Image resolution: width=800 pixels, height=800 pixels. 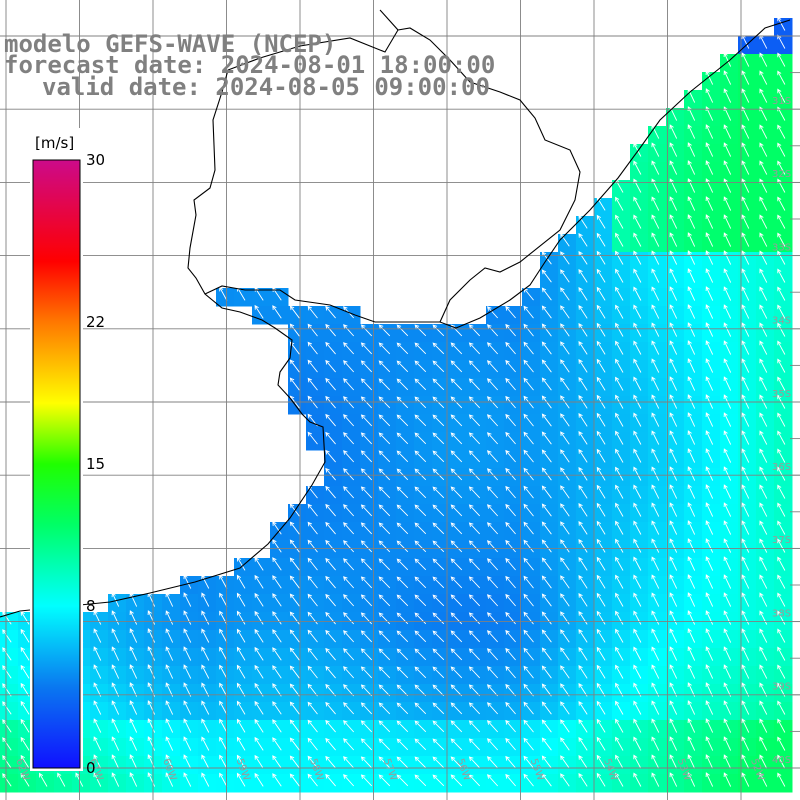 What do you see at coordinates (781, 247) in the screenshot?
I see `latitude-label: 33S` at bounding box center [781, 247].